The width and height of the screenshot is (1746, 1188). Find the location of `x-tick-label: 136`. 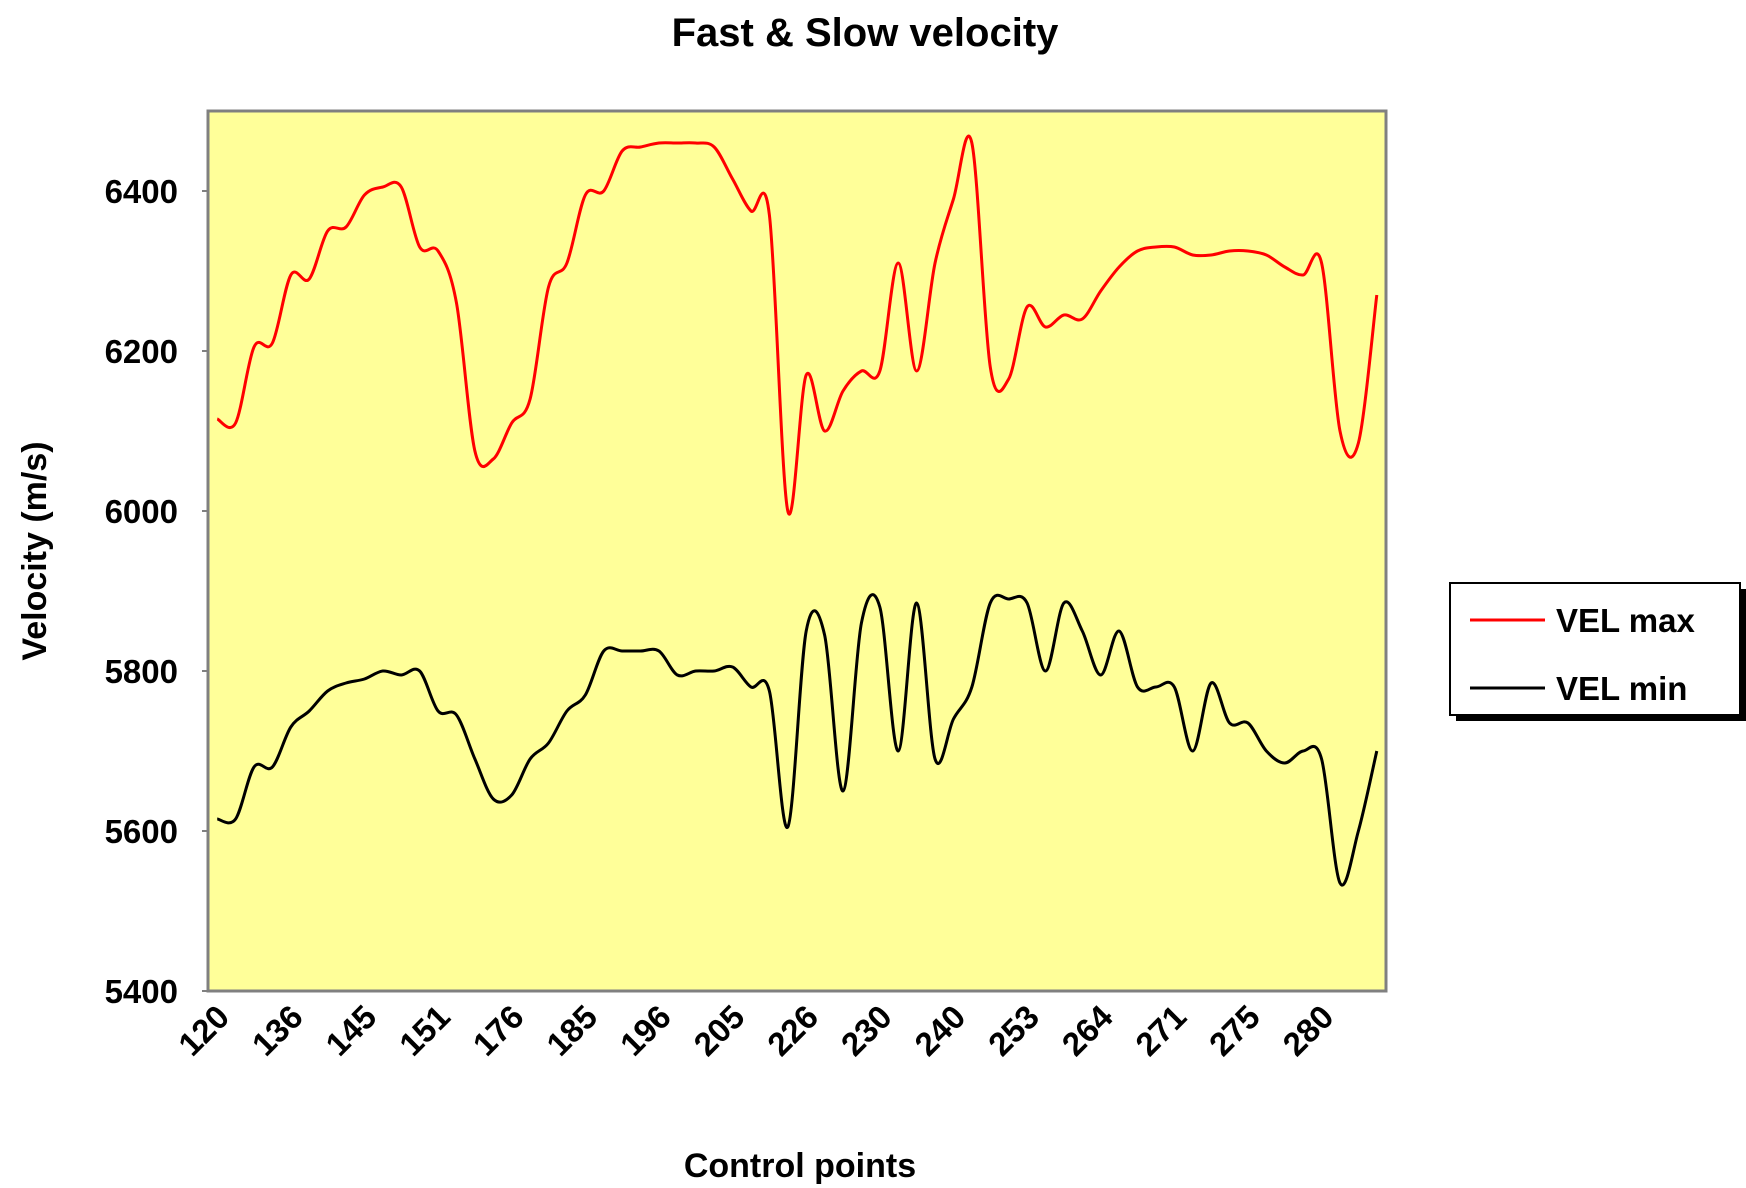

x-tick-label: 136 is located at coordinates (277, 1030).